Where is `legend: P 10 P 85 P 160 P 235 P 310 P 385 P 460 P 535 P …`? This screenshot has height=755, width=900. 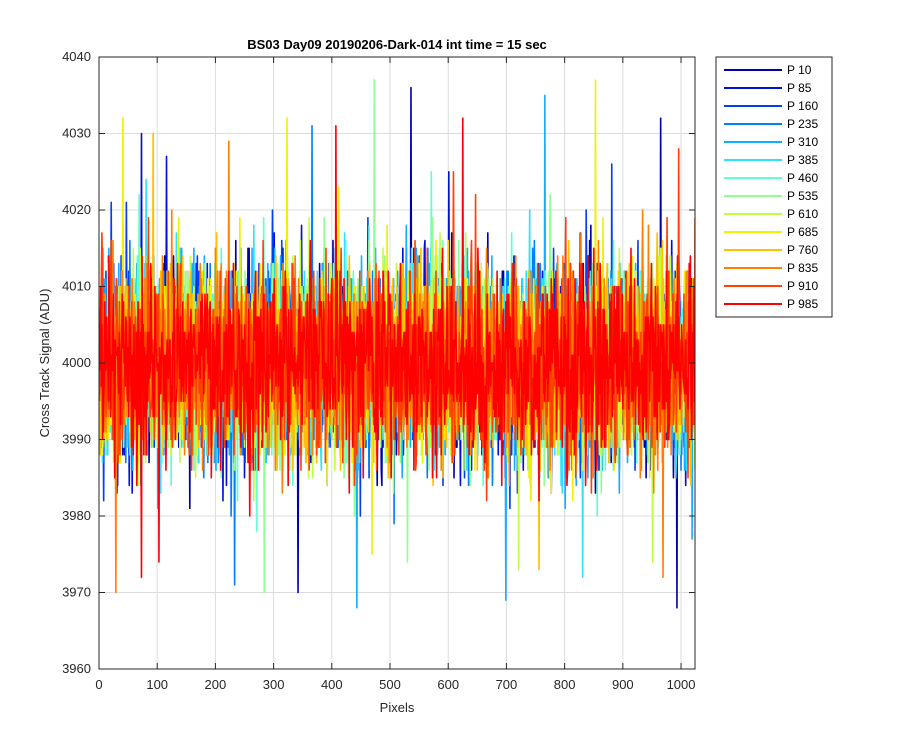 legend: P 10 P 85 P 160 P 235 P 310 P 385 P 460 P 535 P … is located at coordinates (774, 187).